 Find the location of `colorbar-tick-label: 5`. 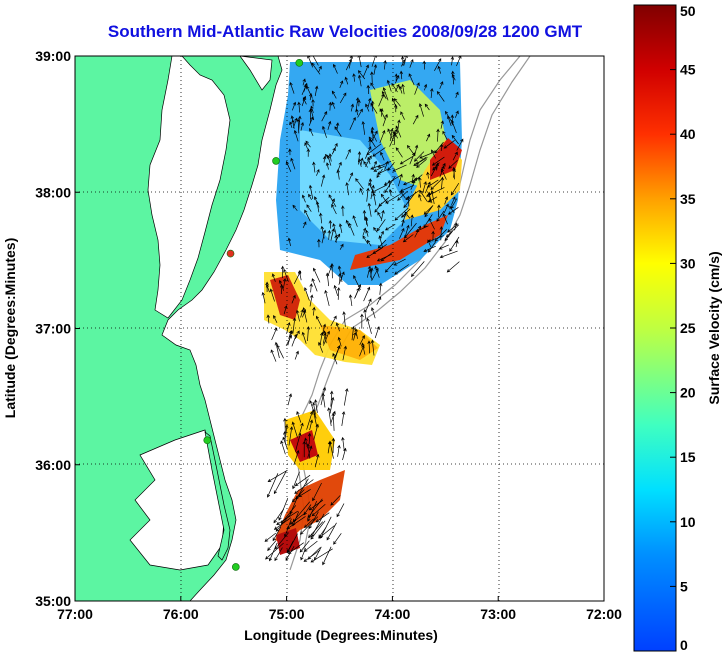

colorbar-tick-label: 5 is located at coordinates (684, 586).